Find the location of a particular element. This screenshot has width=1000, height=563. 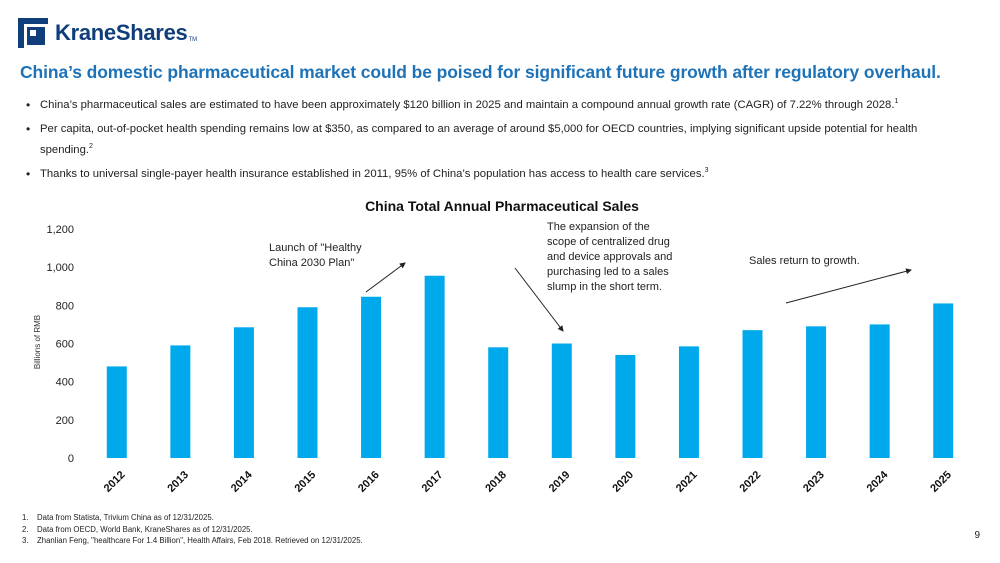

x-tick-label: 2018 is located at coordinates (496, 482).